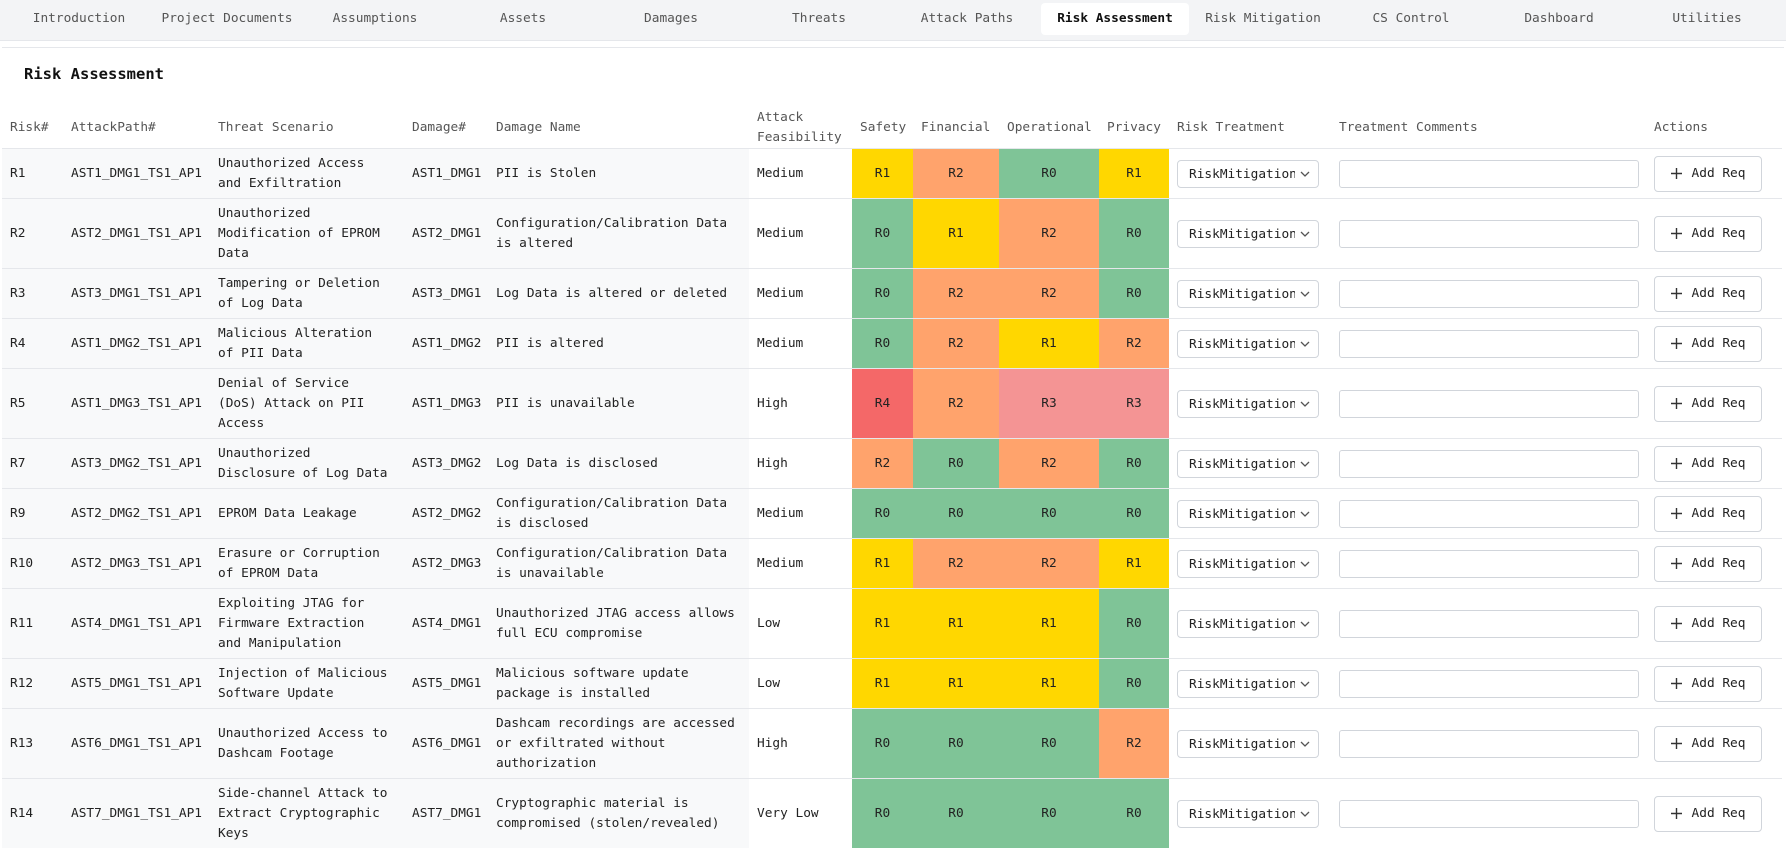 This screenshot has width=1786, height=848. I want to click on tab: Assets, so click(523, 19).